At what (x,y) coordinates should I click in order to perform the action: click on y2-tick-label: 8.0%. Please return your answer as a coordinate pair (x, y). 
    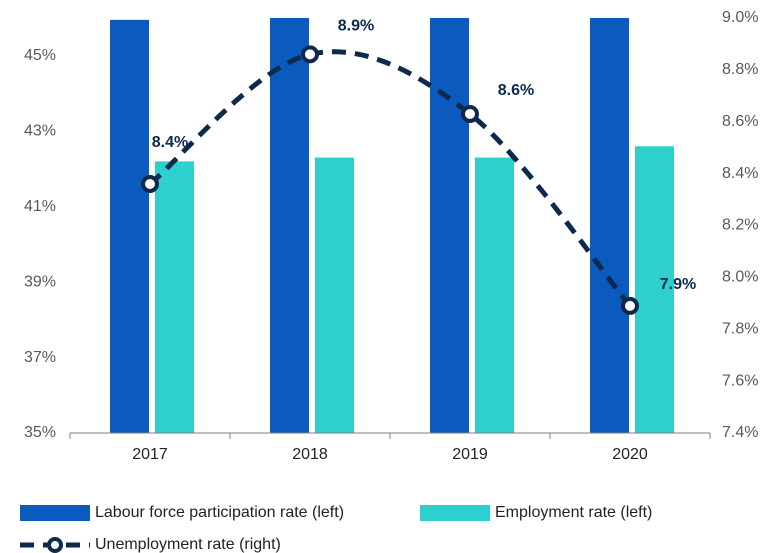
    Looking at the image, I should click on (740, 277).